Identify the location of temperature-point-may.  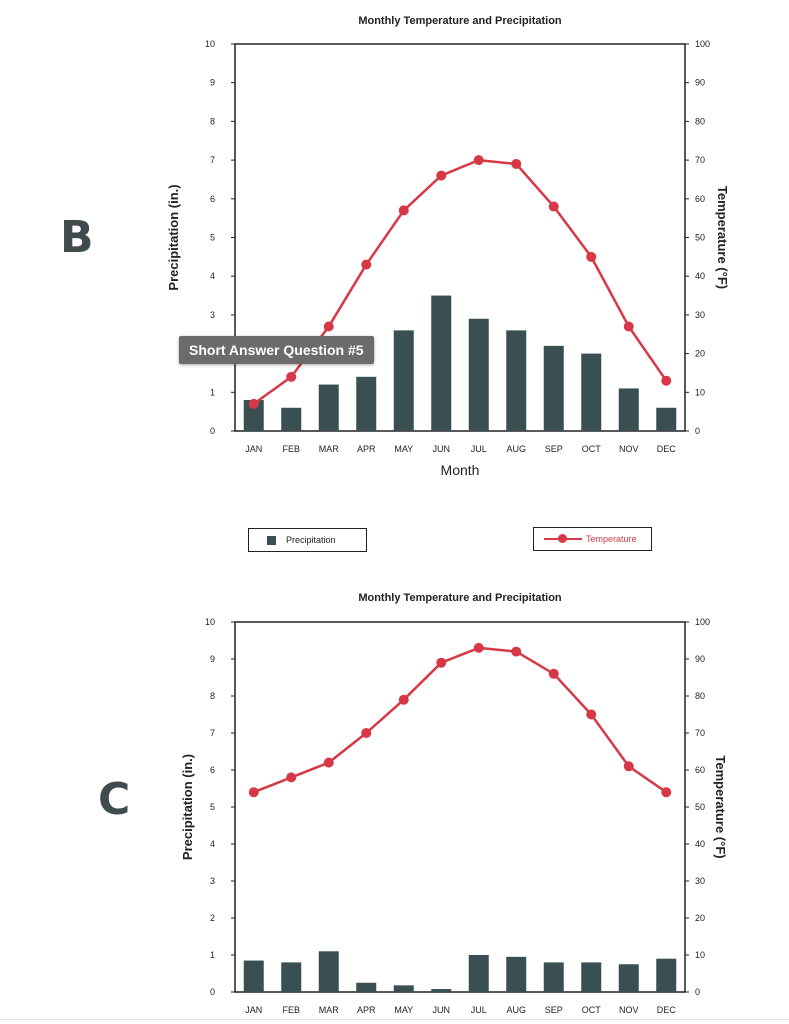
(403, 210).